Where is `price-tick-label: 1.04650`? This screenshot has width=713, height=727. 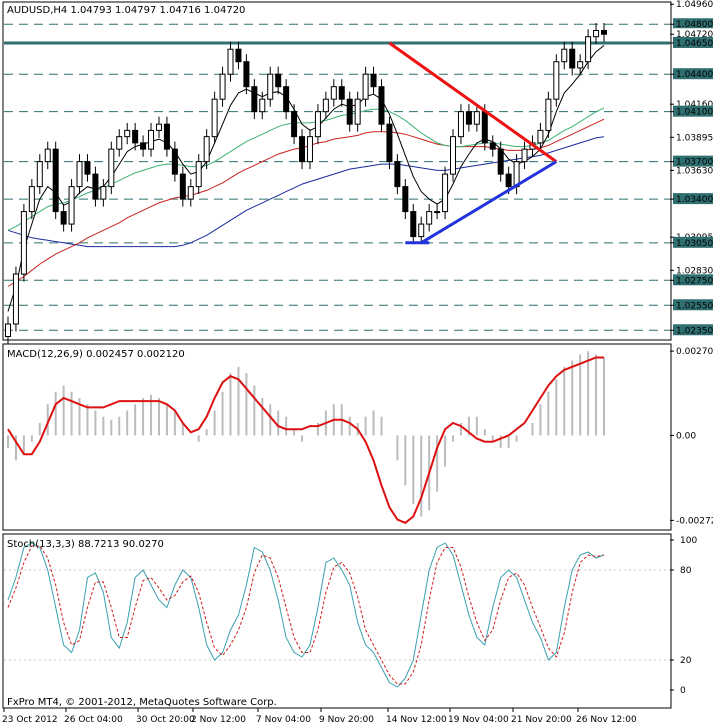
price-tick-label: 1.04650 is located at coordinates (694, 44).